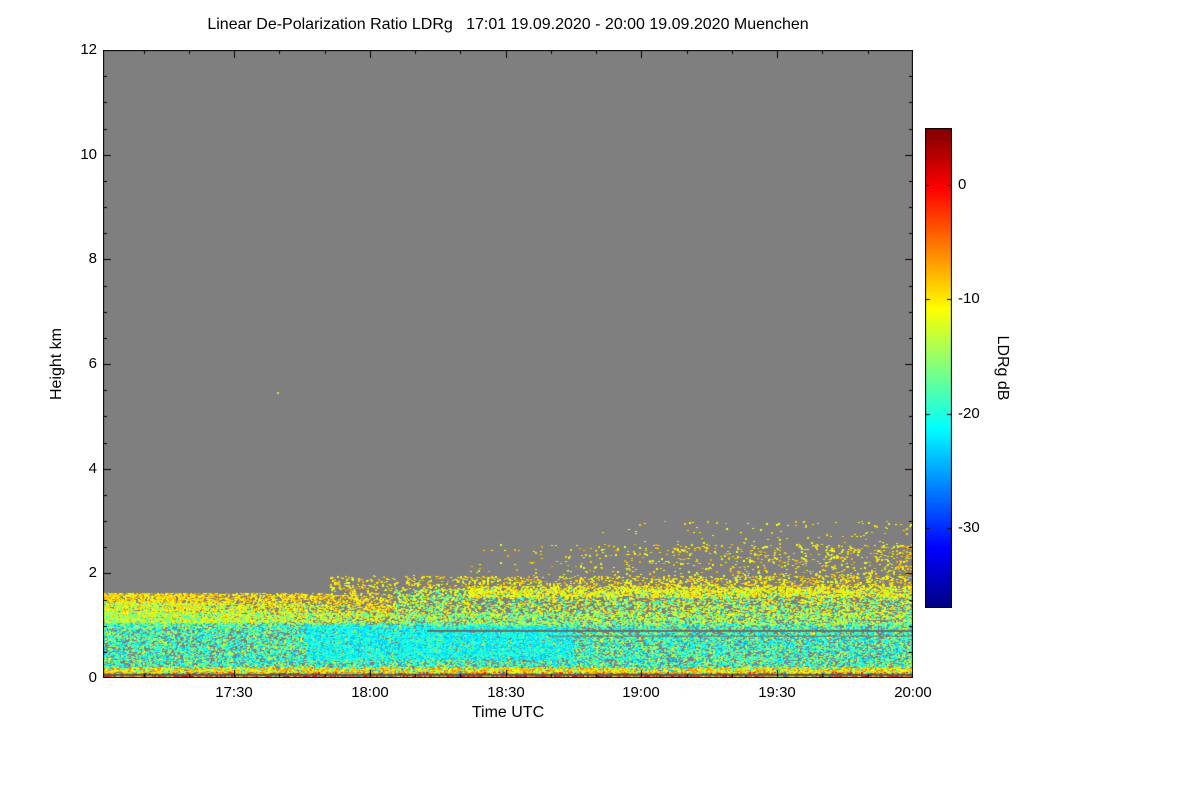 This screenshot has height=800, width=1200. Describe the element at coordinates (506, 692) in the screenshot. I see `x-tick-label: 18:30` at that location.